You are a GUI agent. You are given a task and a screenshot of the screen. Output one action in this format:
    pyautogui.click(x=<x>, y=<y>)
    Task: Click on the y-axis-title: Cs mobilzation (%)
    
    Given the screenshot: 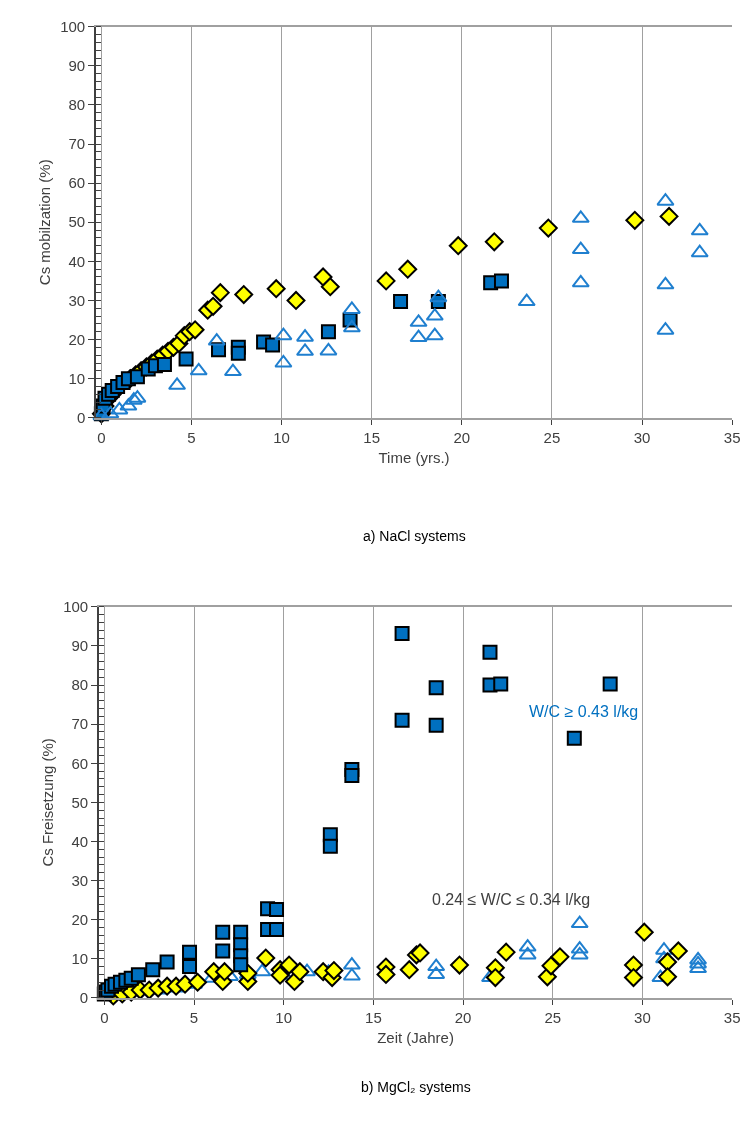 What is the action you would take?
    pyautogui.click(x=44, y=222)
    